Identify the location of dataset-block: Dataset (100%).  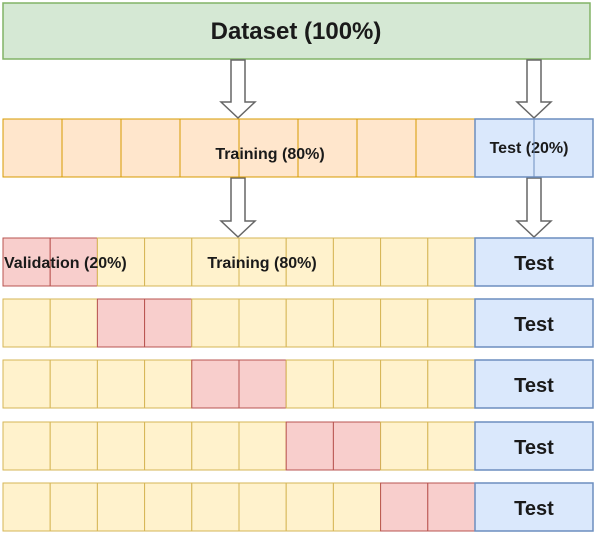
(296, 31).